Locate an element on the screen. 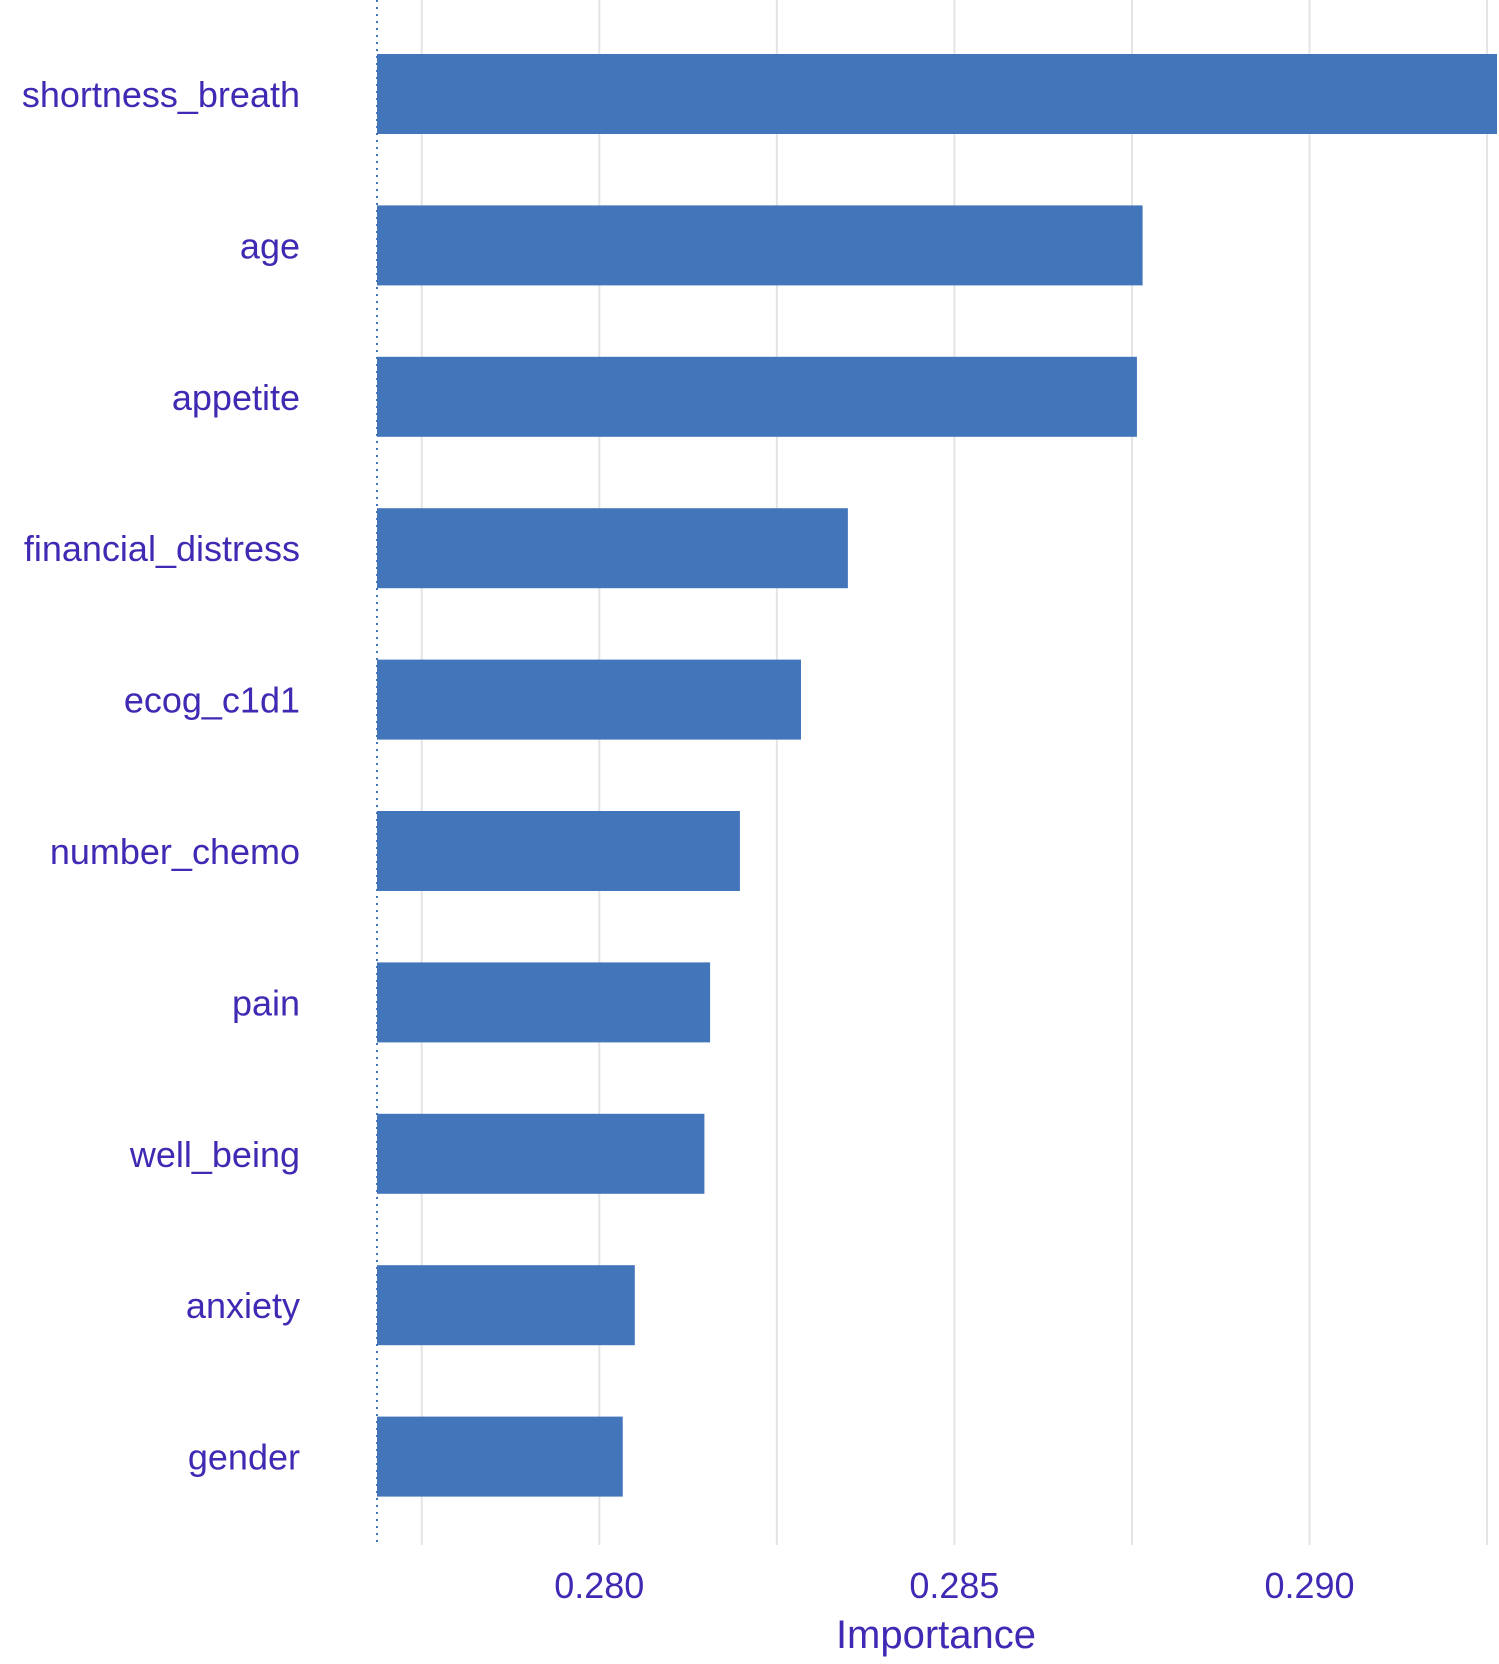  category-label: anxiety is located at coordinates (243, 1305).